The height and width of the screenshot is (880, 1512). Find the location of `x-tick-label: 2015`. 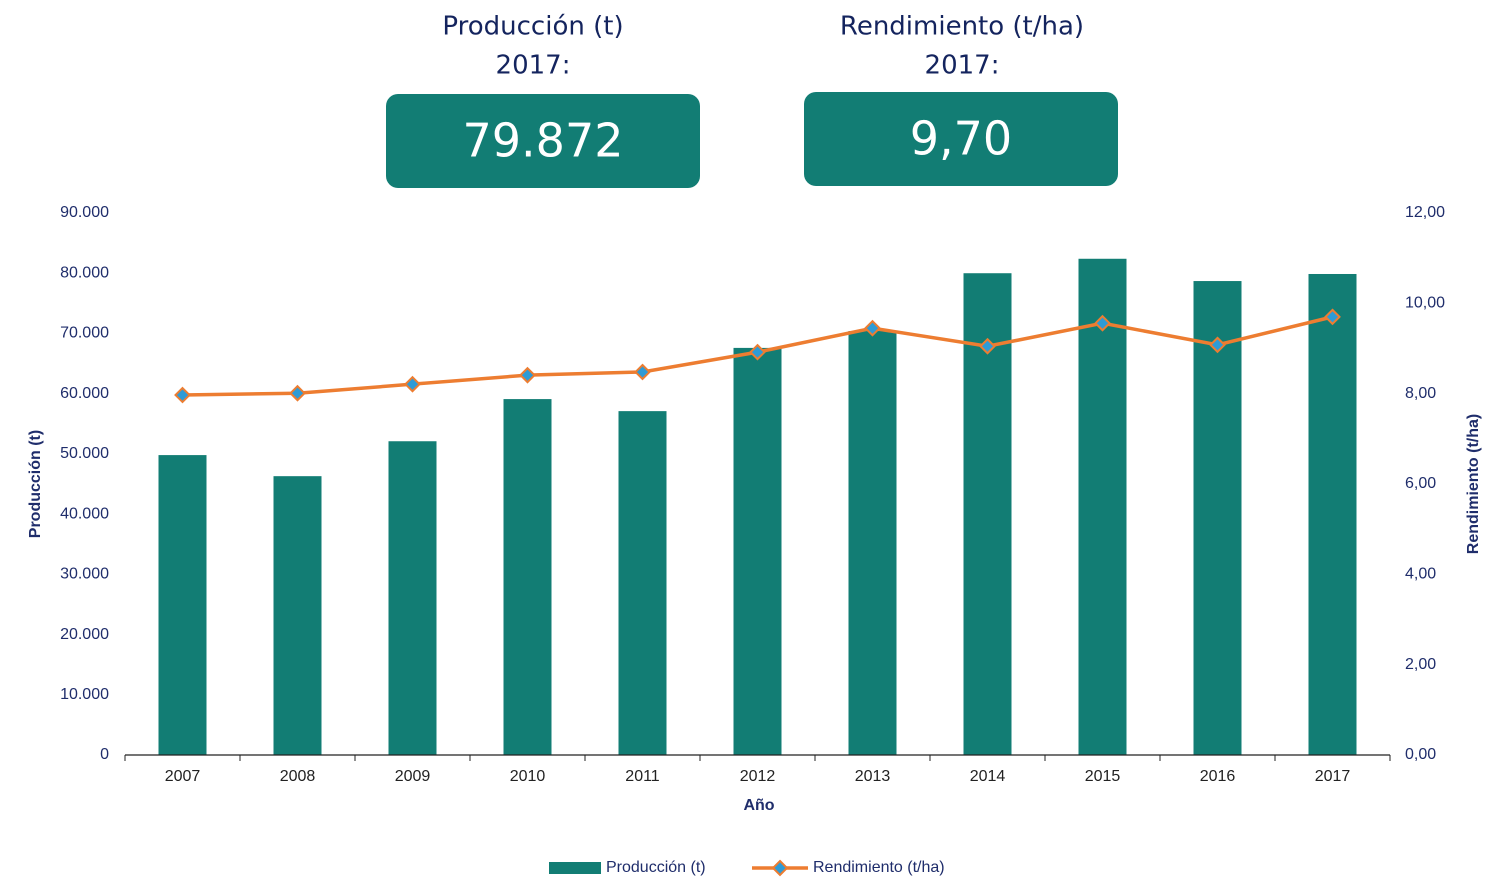

x-tick-label: 2015 is located at coordinates (1103, 776).